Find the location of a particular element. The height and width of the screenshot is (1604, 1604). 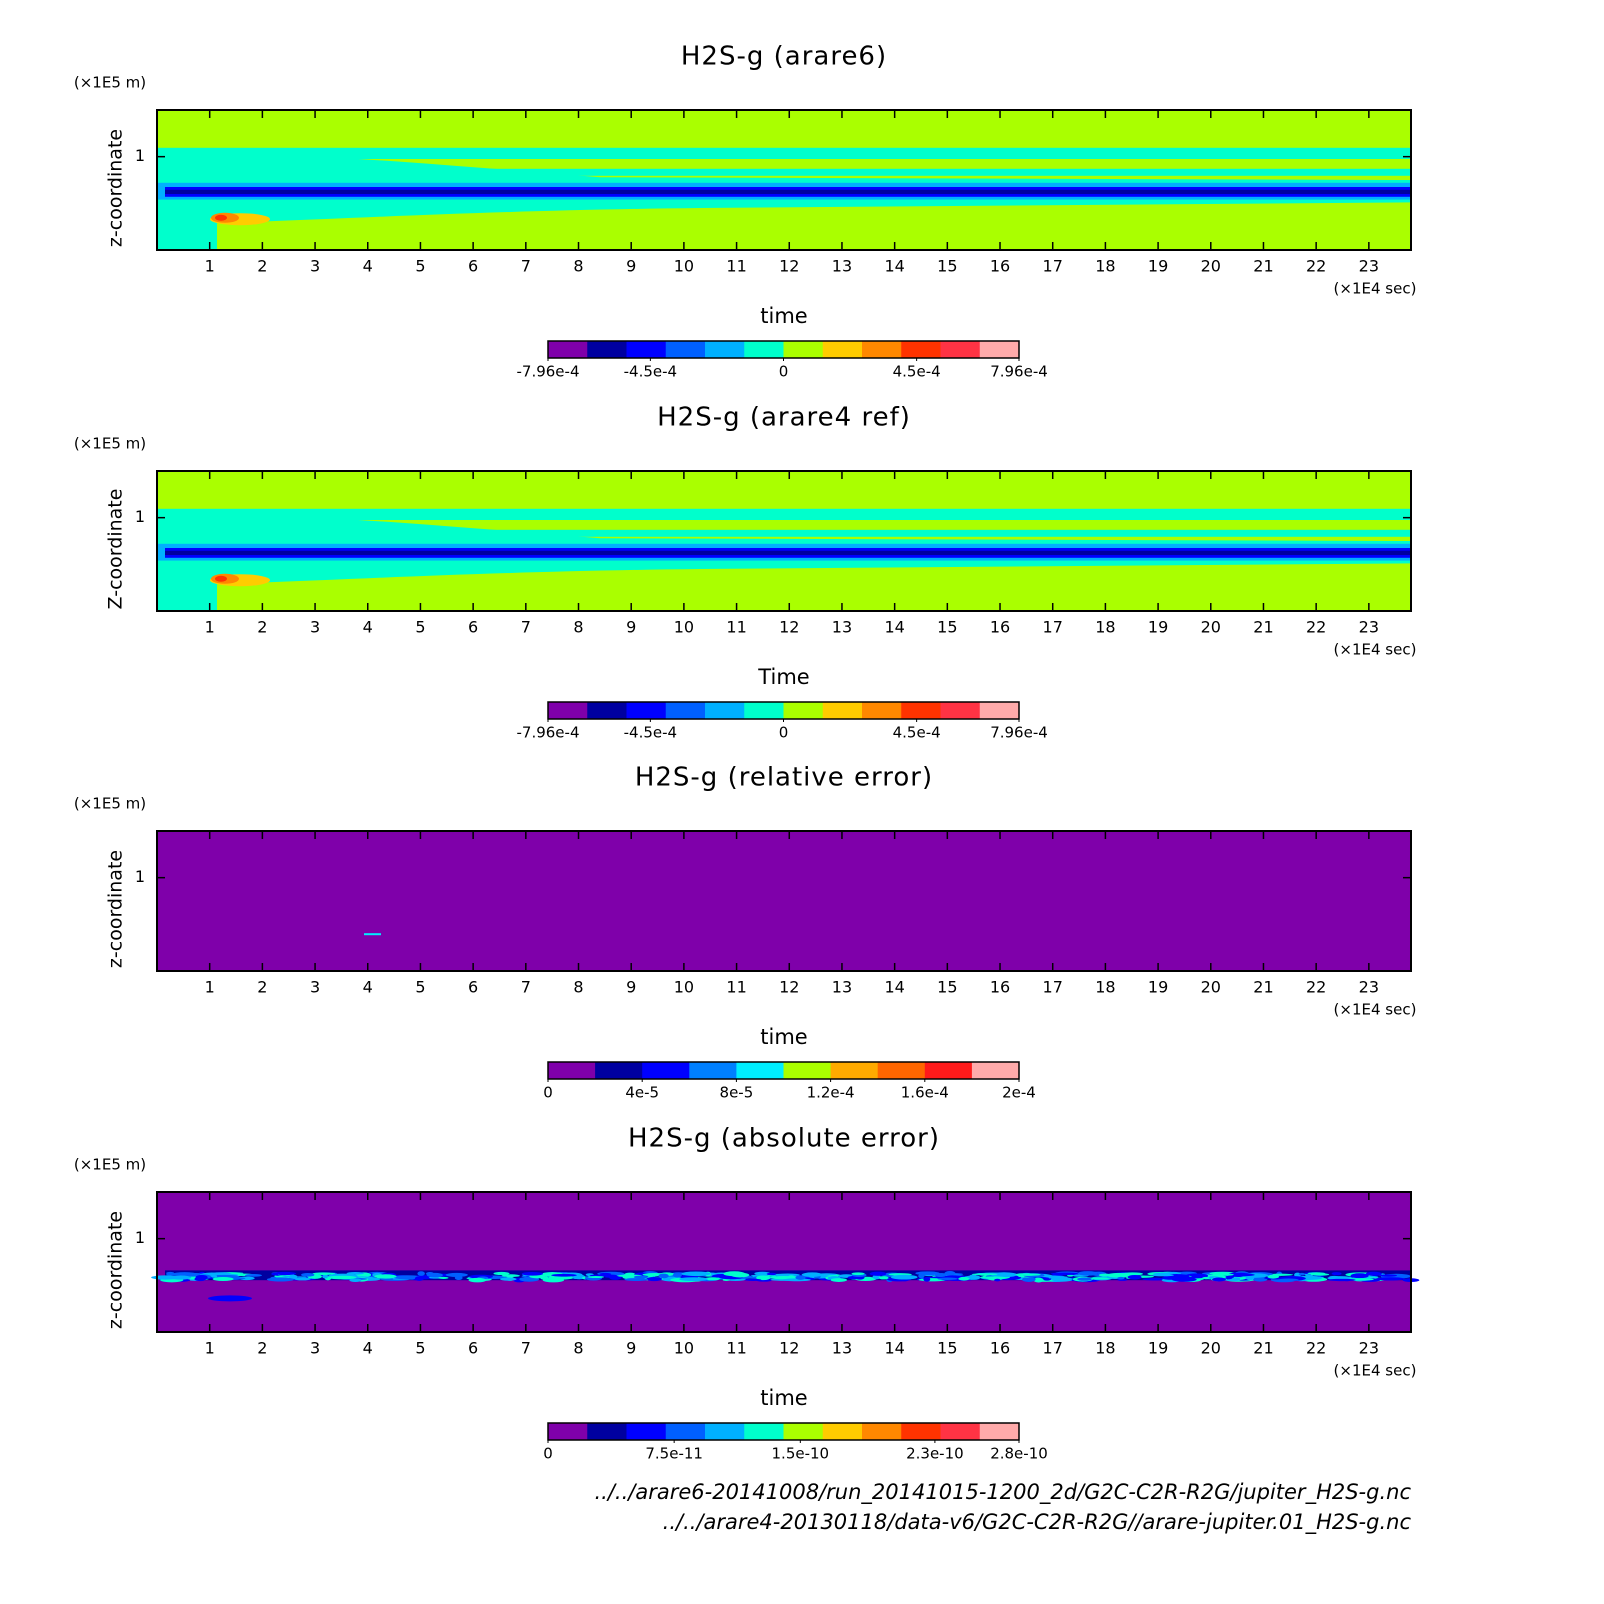

colorbar-tick-label: 1.6e-4 is located at coordinates (925, 1093).